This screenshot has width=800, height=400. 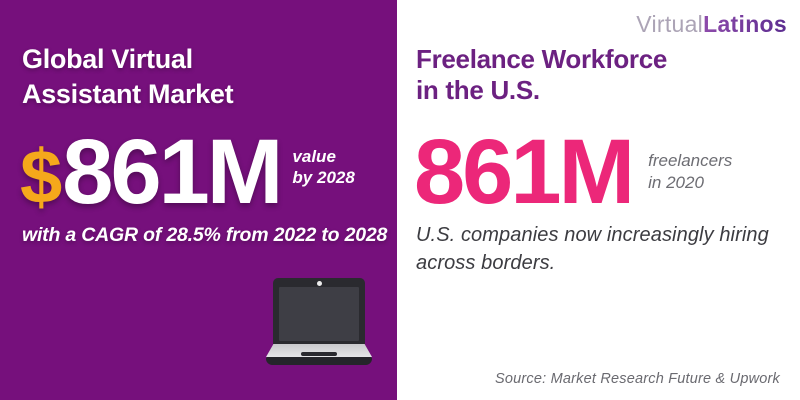 I want to click on freelancers-stat: 861M freelancers in 2020, so click(x=573, y=172).